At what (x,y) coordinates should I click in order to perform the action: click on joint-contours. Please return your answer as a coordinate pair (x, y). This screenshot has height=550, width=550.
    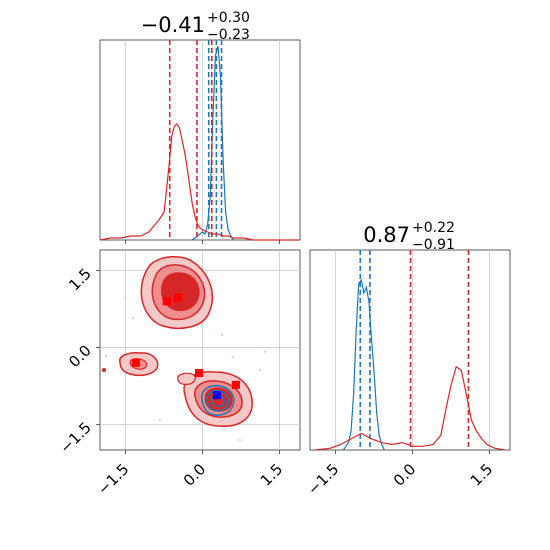
    Looking at the image, I should click on (184, 349).